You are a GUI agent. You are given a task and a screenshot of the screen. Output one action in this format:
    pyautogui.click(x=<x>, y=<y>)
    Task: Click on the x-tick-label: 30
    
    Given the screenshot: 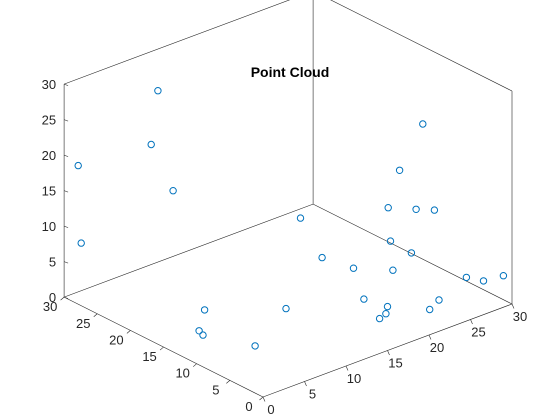 What is the action you would take?
    pyautogui.click(x=520, y=316)
    